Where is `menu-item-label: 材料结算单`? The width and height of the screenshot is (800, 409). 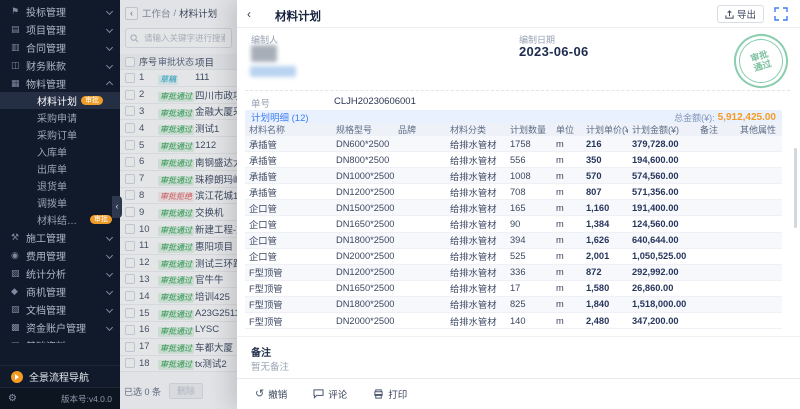
menu-item-label: 材料结算单 is located at coordinates (61, 221).